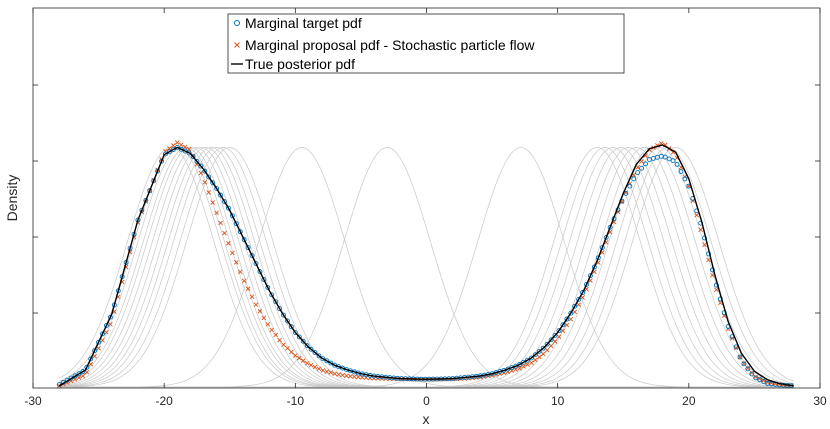  Describe the element at coordinates (303, 23) in the screenshot. I see `legend-label-target: Marginal target pdf` at that location.